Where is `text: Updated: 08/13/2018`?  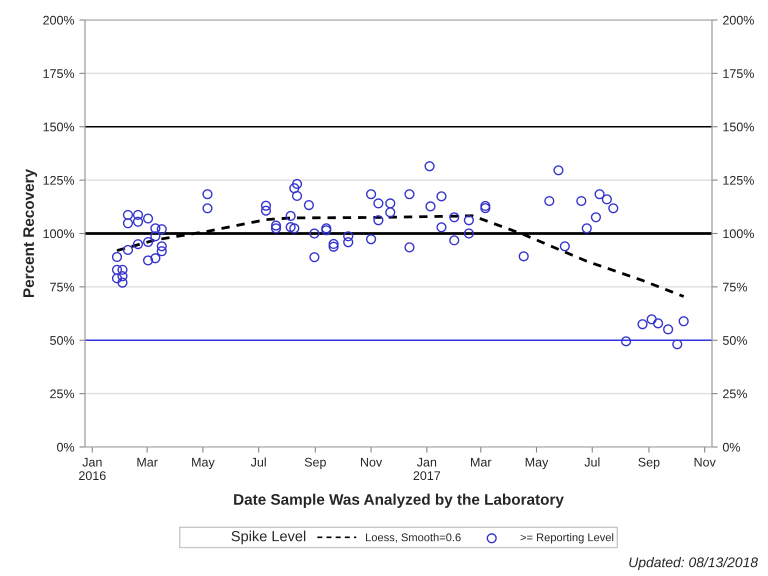
text: Updated: 08/13/2018 is located at coordinates (693, 563).